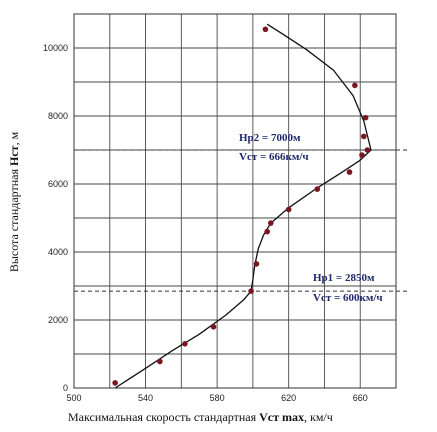 This screenshot has width=437, height=432. What do you see at coordinates (318, 417) in the screenshot?
I see `x-axis-title-unit: , км/ч` at bounding box center [318, 417].